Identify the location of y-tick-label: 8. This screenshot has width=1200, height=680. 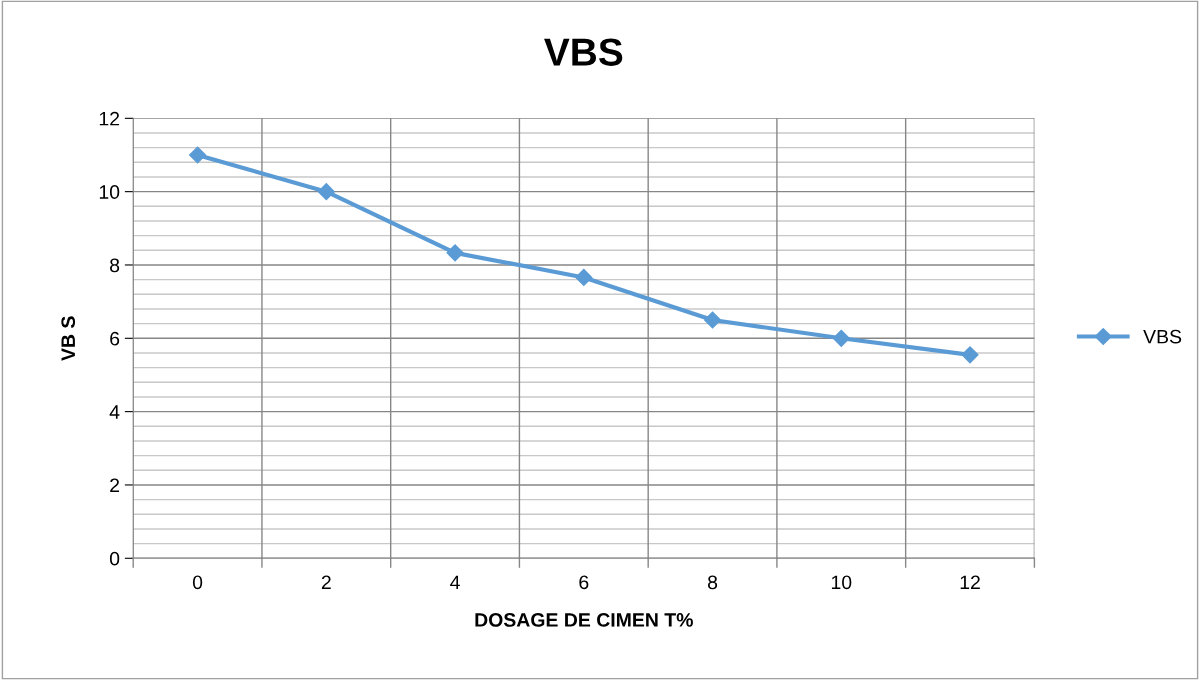
(115, 265).